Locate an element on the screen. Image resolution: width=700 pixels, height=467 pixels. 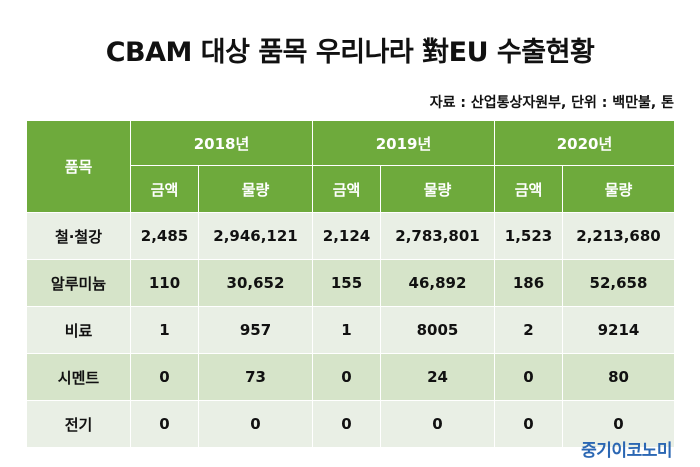
table-cell: 2,124 is located at coordinates (346, 236).